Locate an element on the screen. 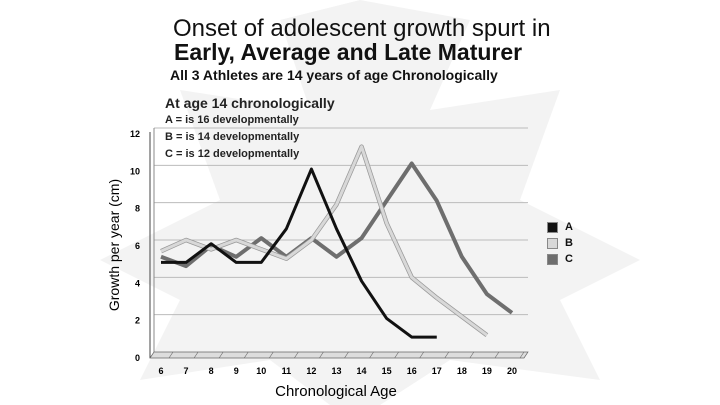 This screenshot has height=405, width=720. x-tick-label: 17 is located at coordinates (437, 371).